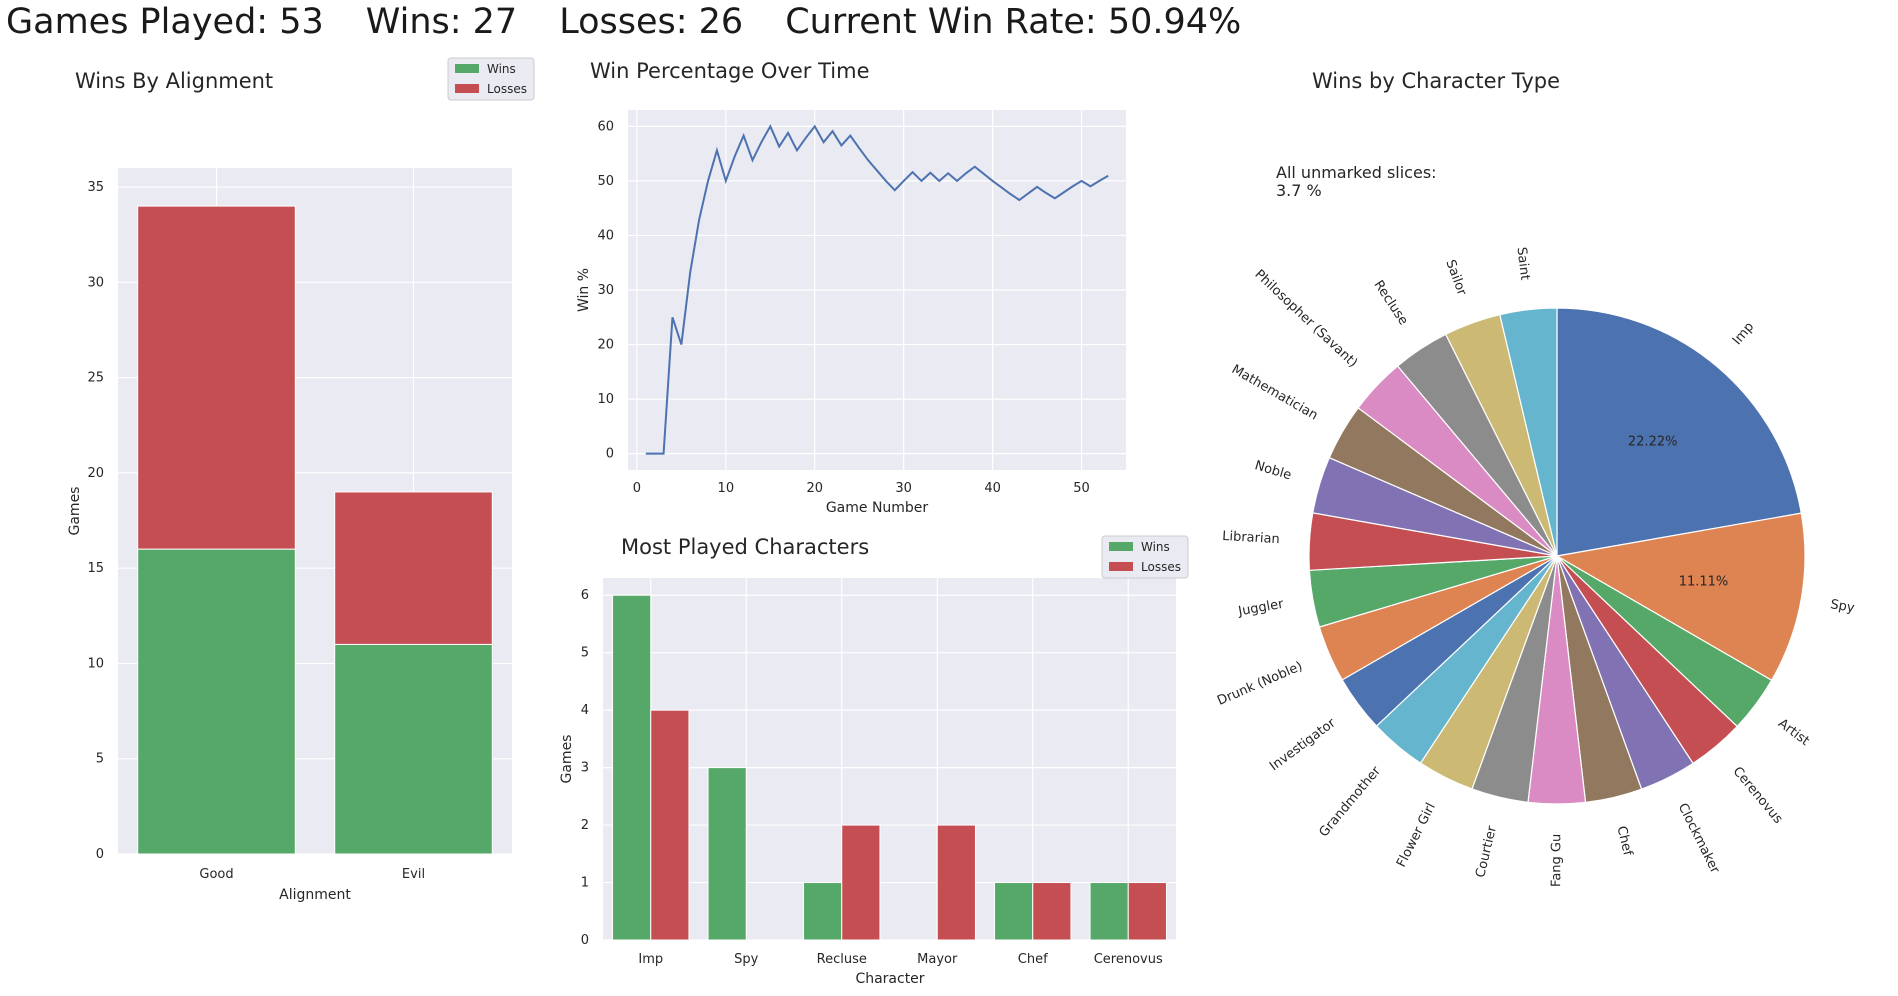 Image resolution: width=1898 pixels, height=996 pixels. Describe the element at coordinates (992, 488) in the screenshot. I see `win-percentage-x-tick: 40` at that location.